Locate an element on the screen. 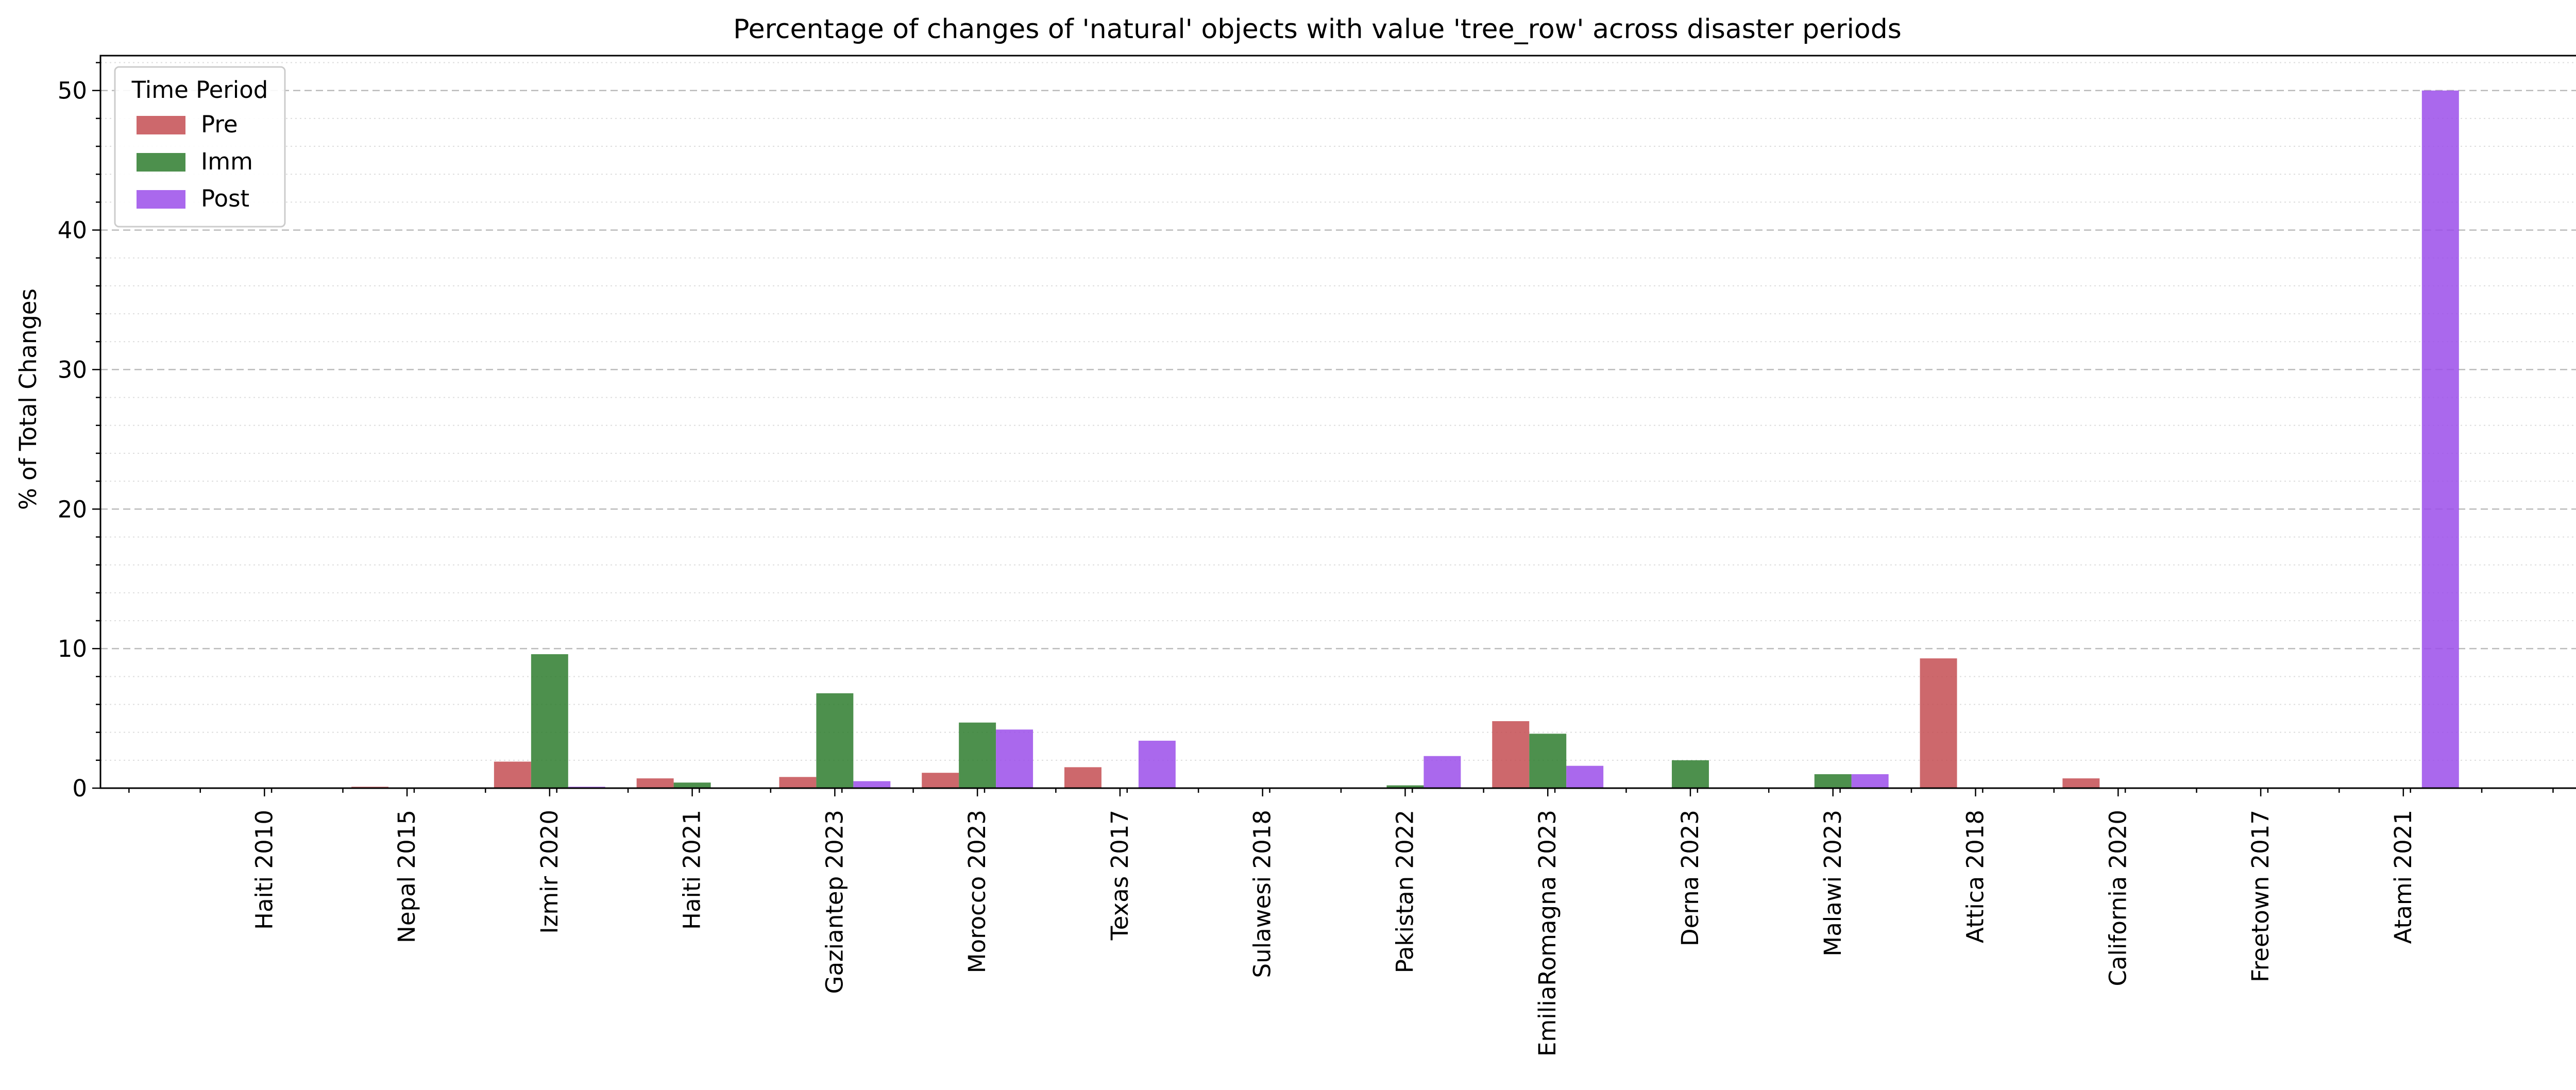 The height and width of the screenshot is (1090, 2576). legend-label: Post is located at coordinates (225, 198).